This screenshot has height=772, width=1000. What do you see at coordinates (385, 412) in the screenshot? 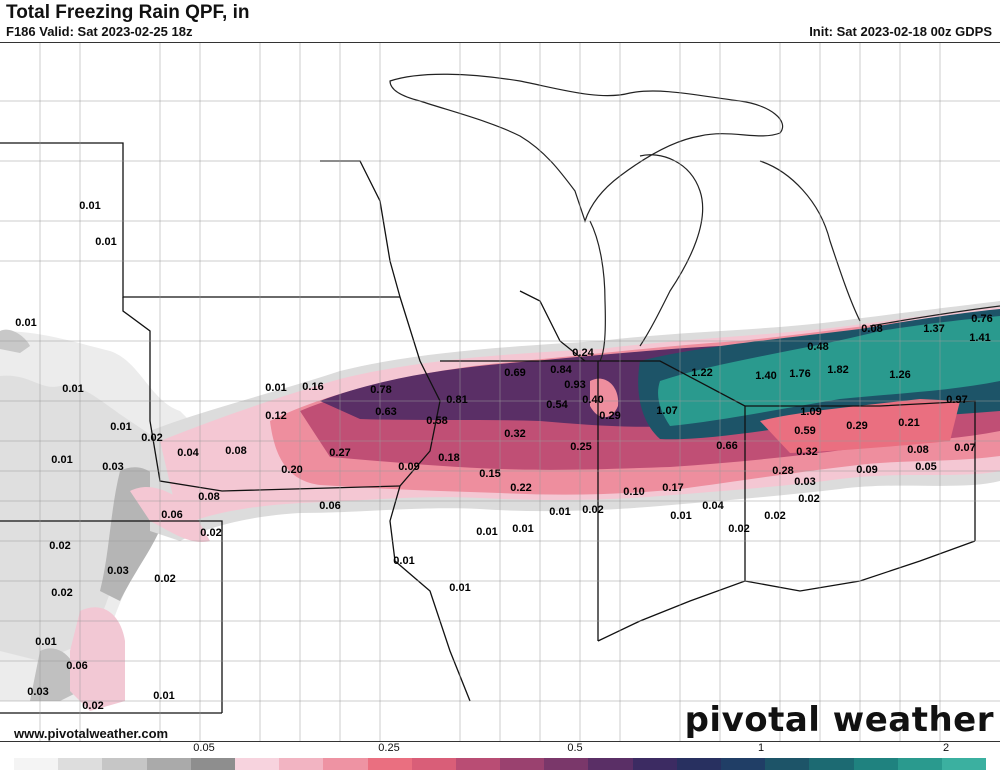
I see `qpf-value-label: 0.63` at bounding box center [385, 412].